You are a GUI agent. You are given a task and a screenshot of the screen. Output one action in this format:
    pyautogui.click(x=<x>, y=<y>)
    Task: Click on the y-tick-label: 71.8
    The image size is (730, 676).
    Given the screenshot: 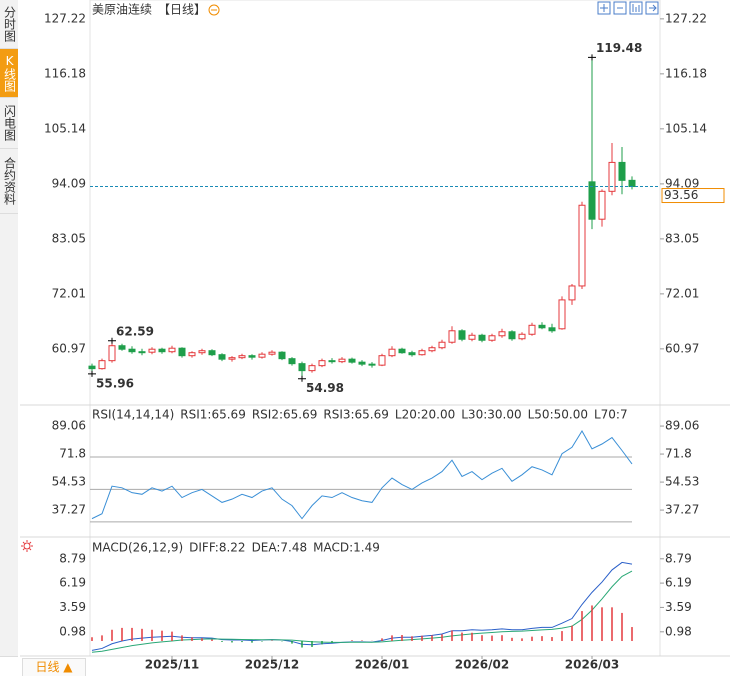 What is the action you would take?
    pyautogui.click(x=72, y=454)
    